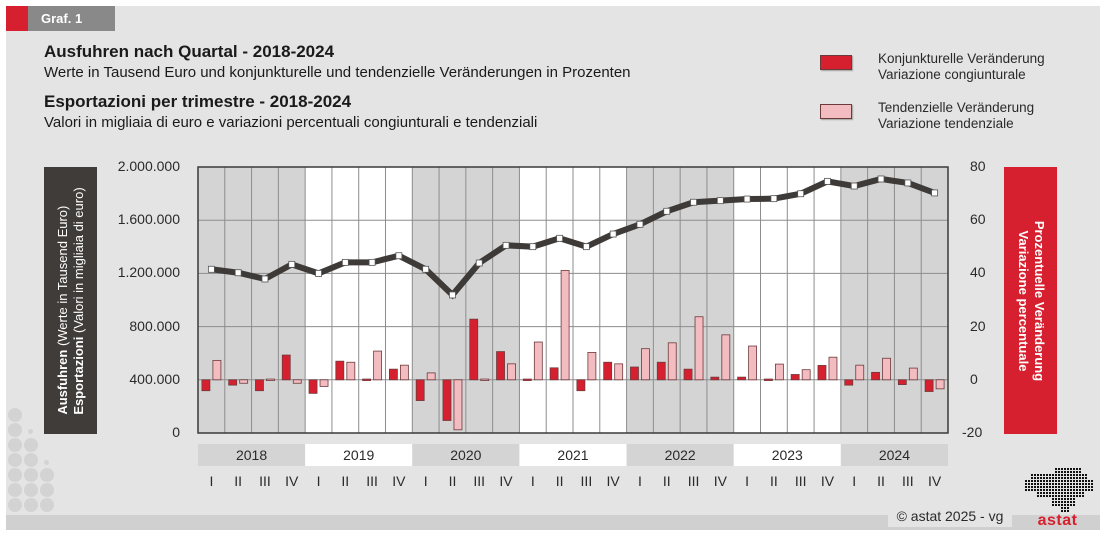 This screenshot has width=1105, height=538. Describe the element at coordinates (978, 166) in the screenshot. I see `right-axis-tick-label: 80` at that location.